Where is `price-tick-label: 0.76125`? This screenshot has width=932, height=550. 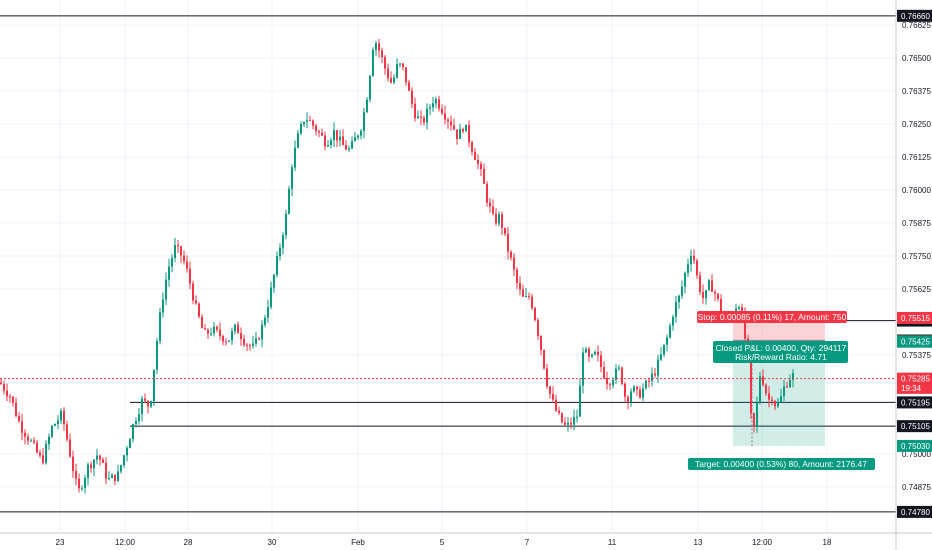 price-tick-label: 0.76125 is located at coordinates (916, 157).